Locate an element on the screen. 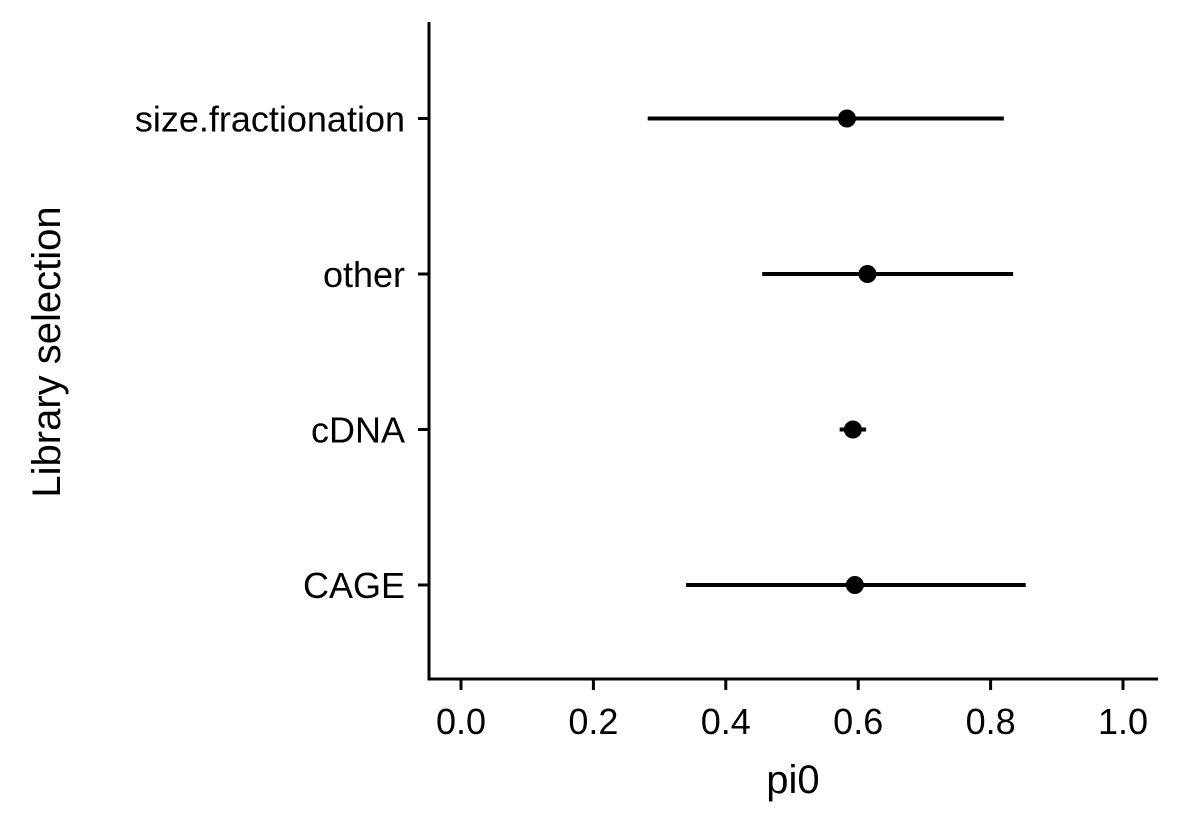 This screenshot has height=826, width=1181. x-axis-title: pi0 is located at coordinates (792, 780).